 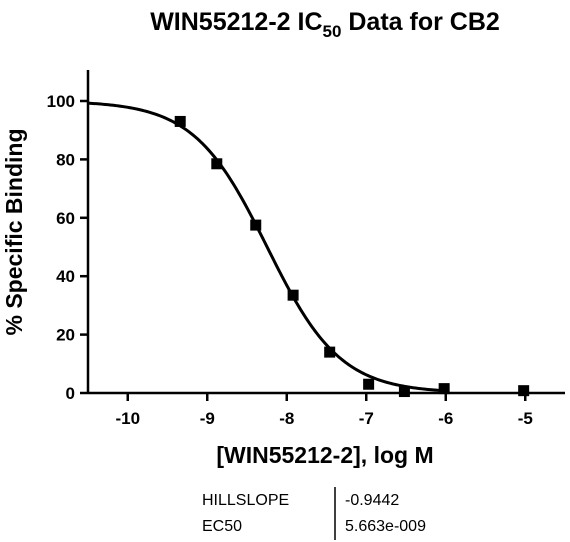 What do you see at coordinates (385, 526) in the screenshot?
I see `stats-value-ec50: 5.663e-009` at bounding box center [385, 526].